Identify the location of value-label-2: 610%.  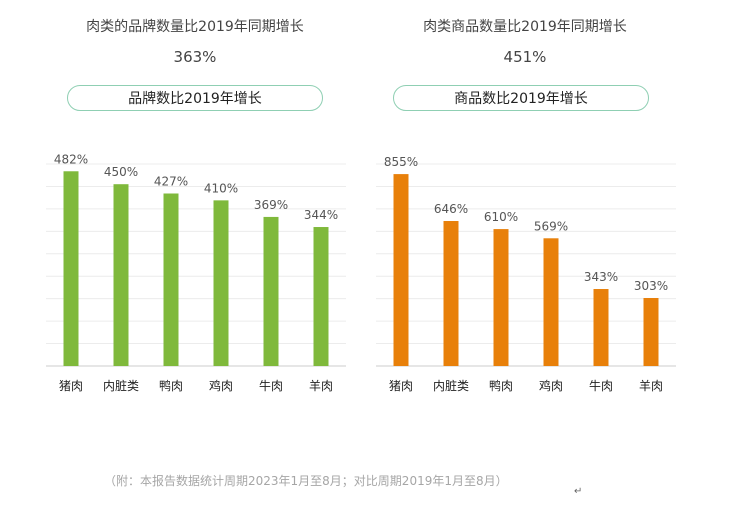
(501, 217).